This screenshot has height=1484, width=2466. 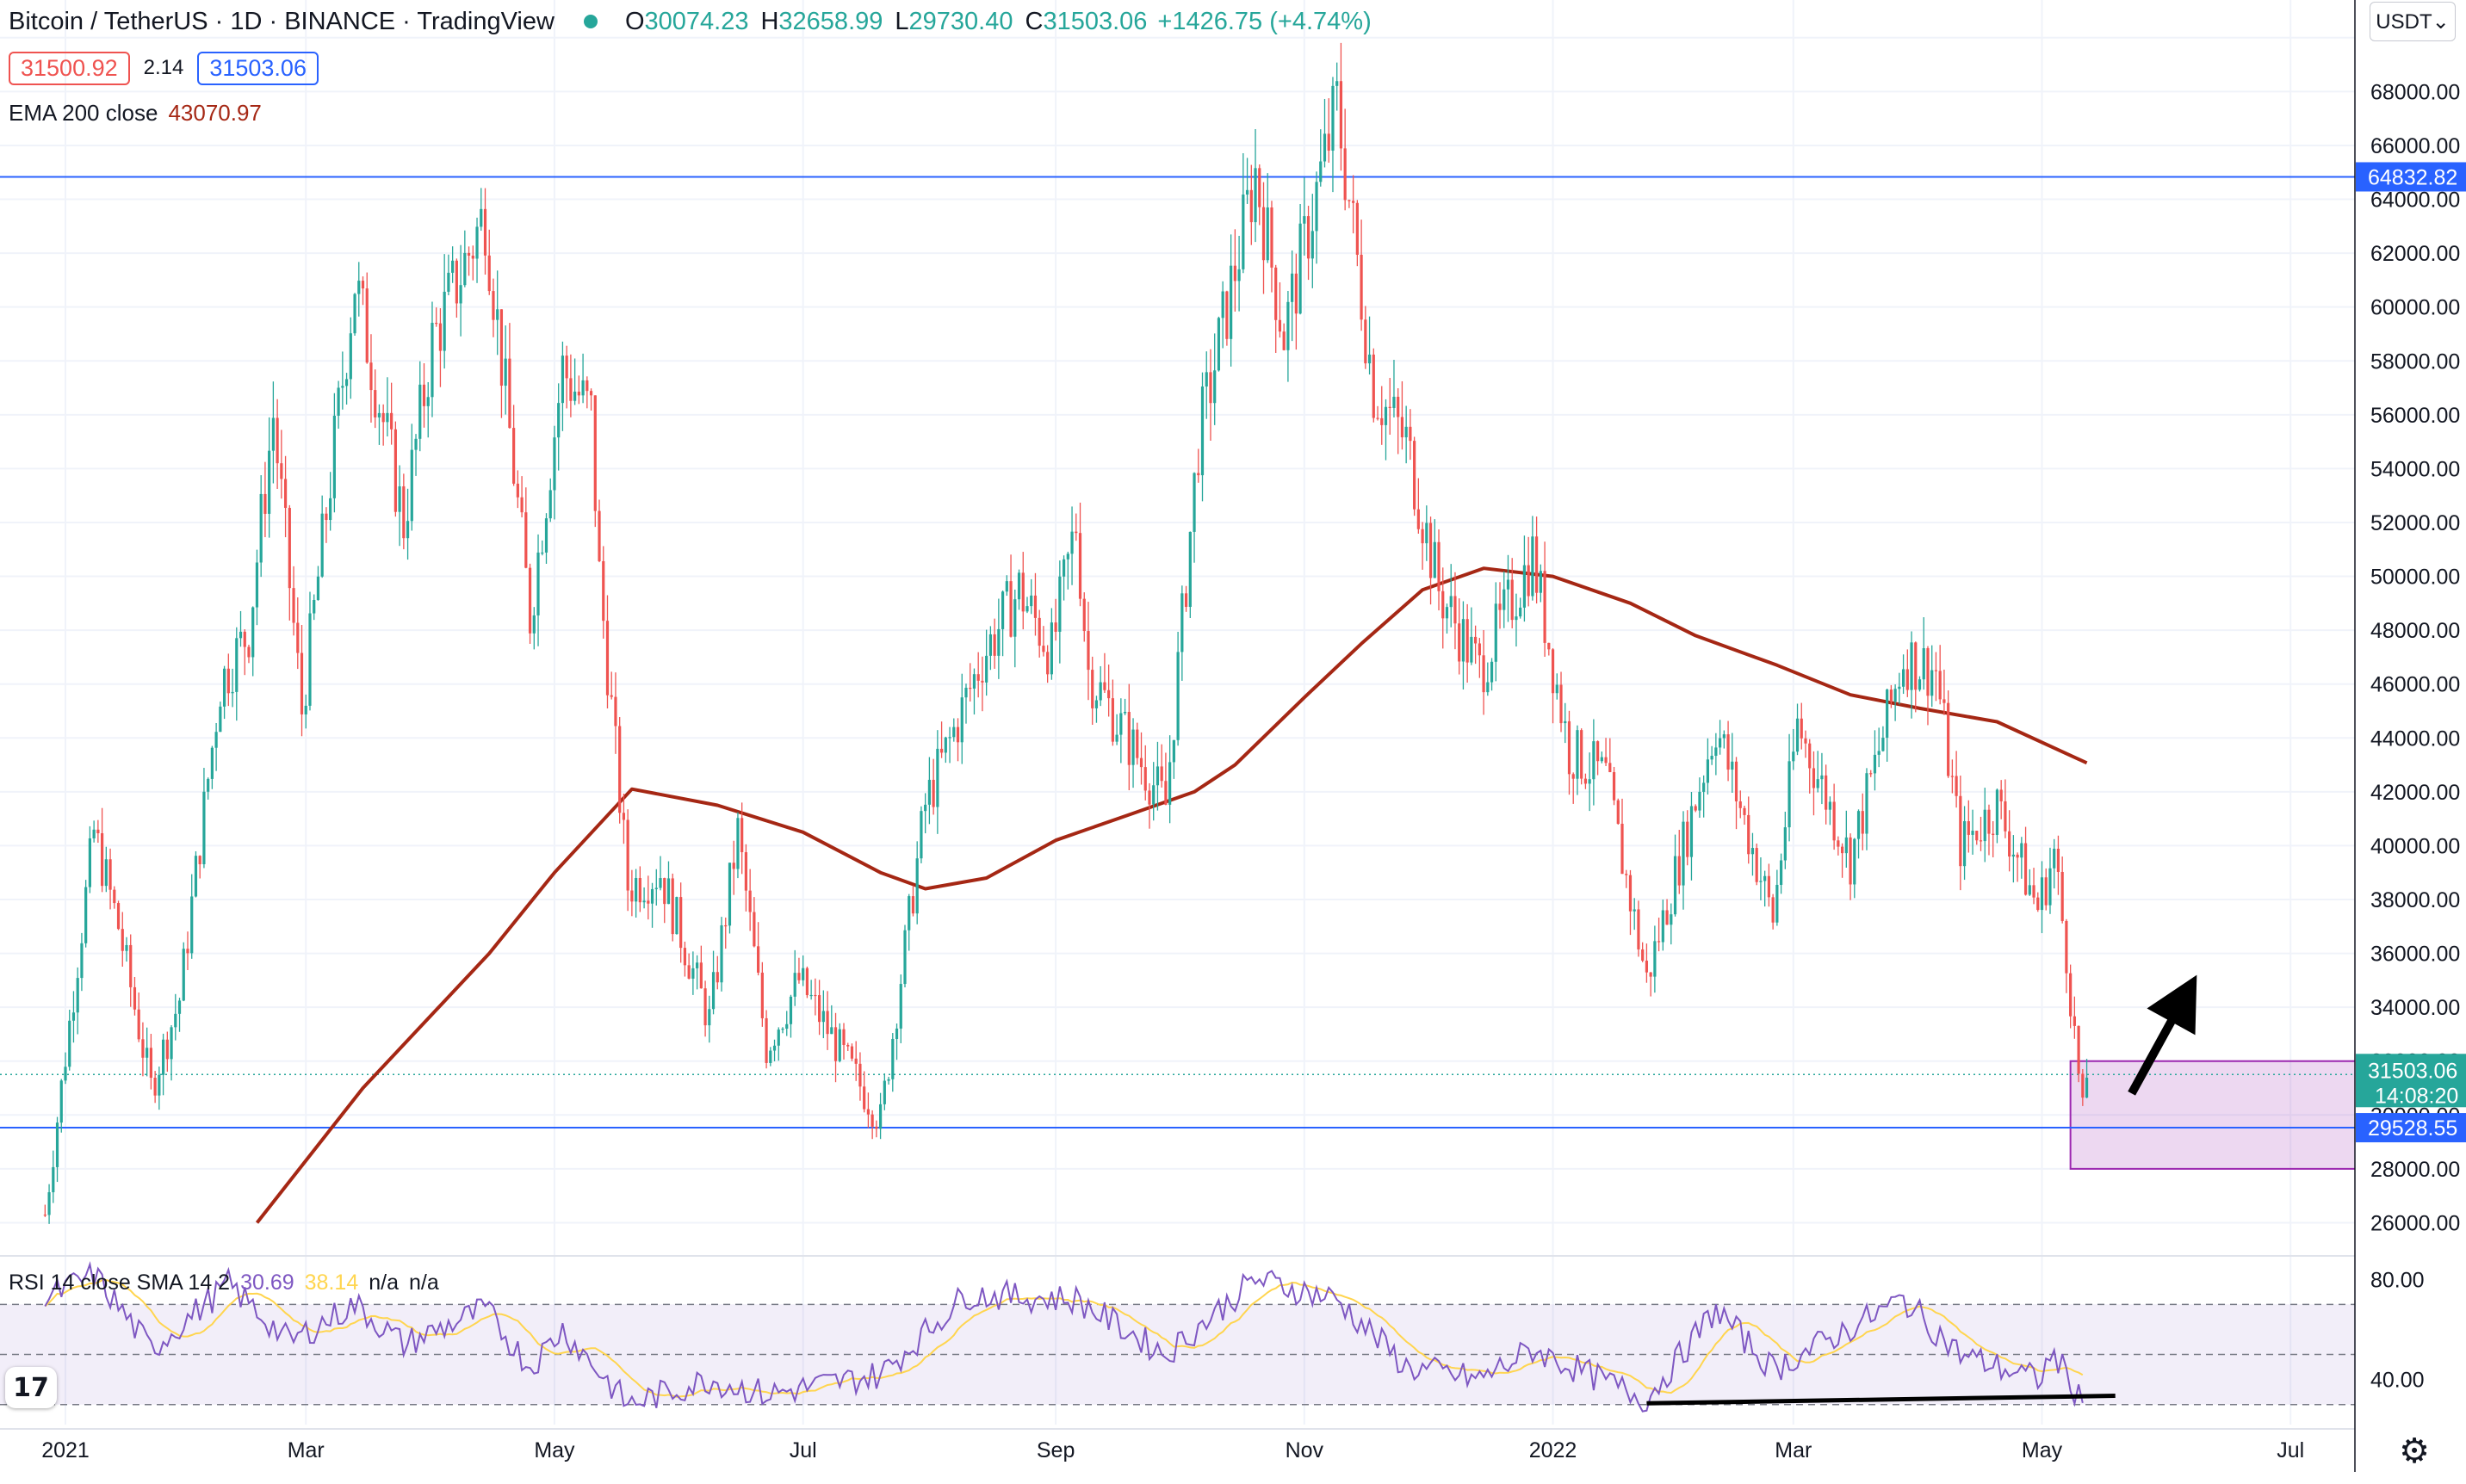 I want to click on sell-button: 31500.92, so click(x=70, y=68).